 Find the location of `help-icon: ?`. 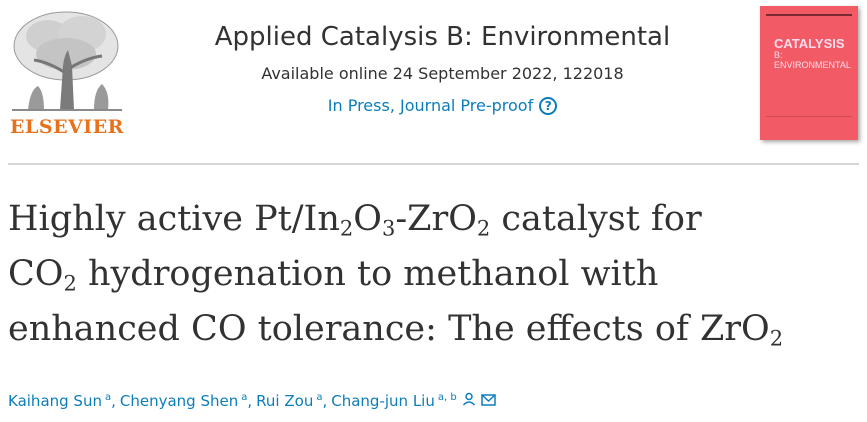

help-icon: ? is located at coordinates (548, 105).